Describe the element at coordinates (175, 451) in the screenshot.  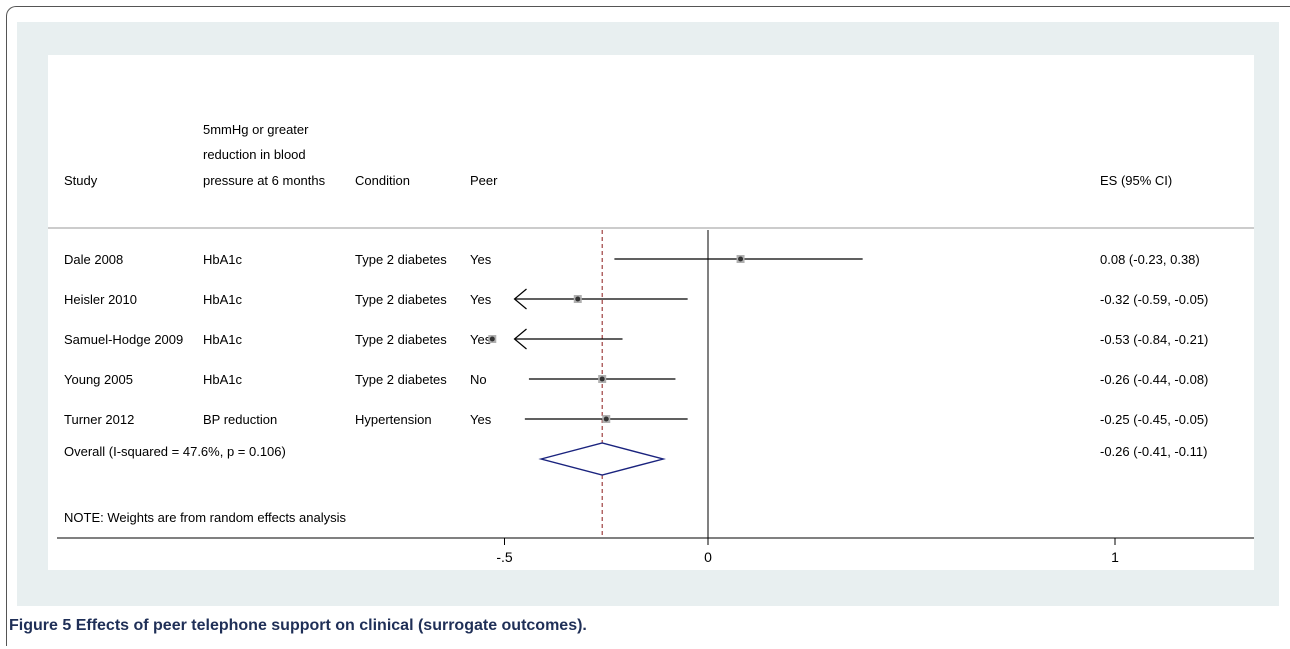
I see `overall-label: Overall (I-squared = 47.6%, p = 0.106)` at that location.